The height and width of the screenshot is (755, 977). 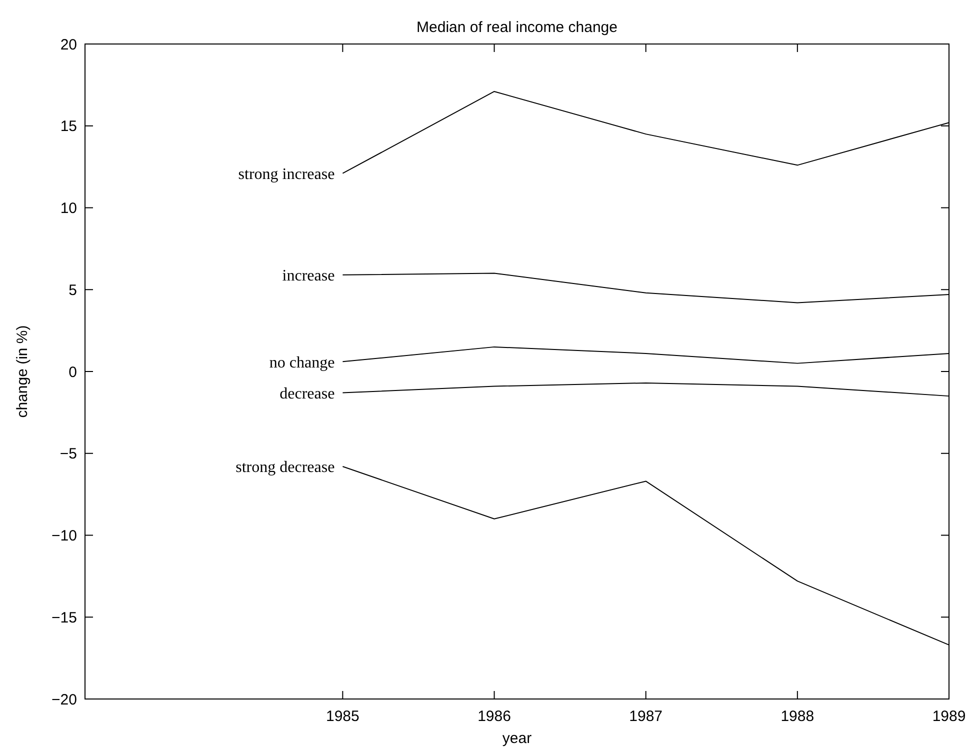 I want to click on x-tick-label: 1985, so click(x=343, y=716).